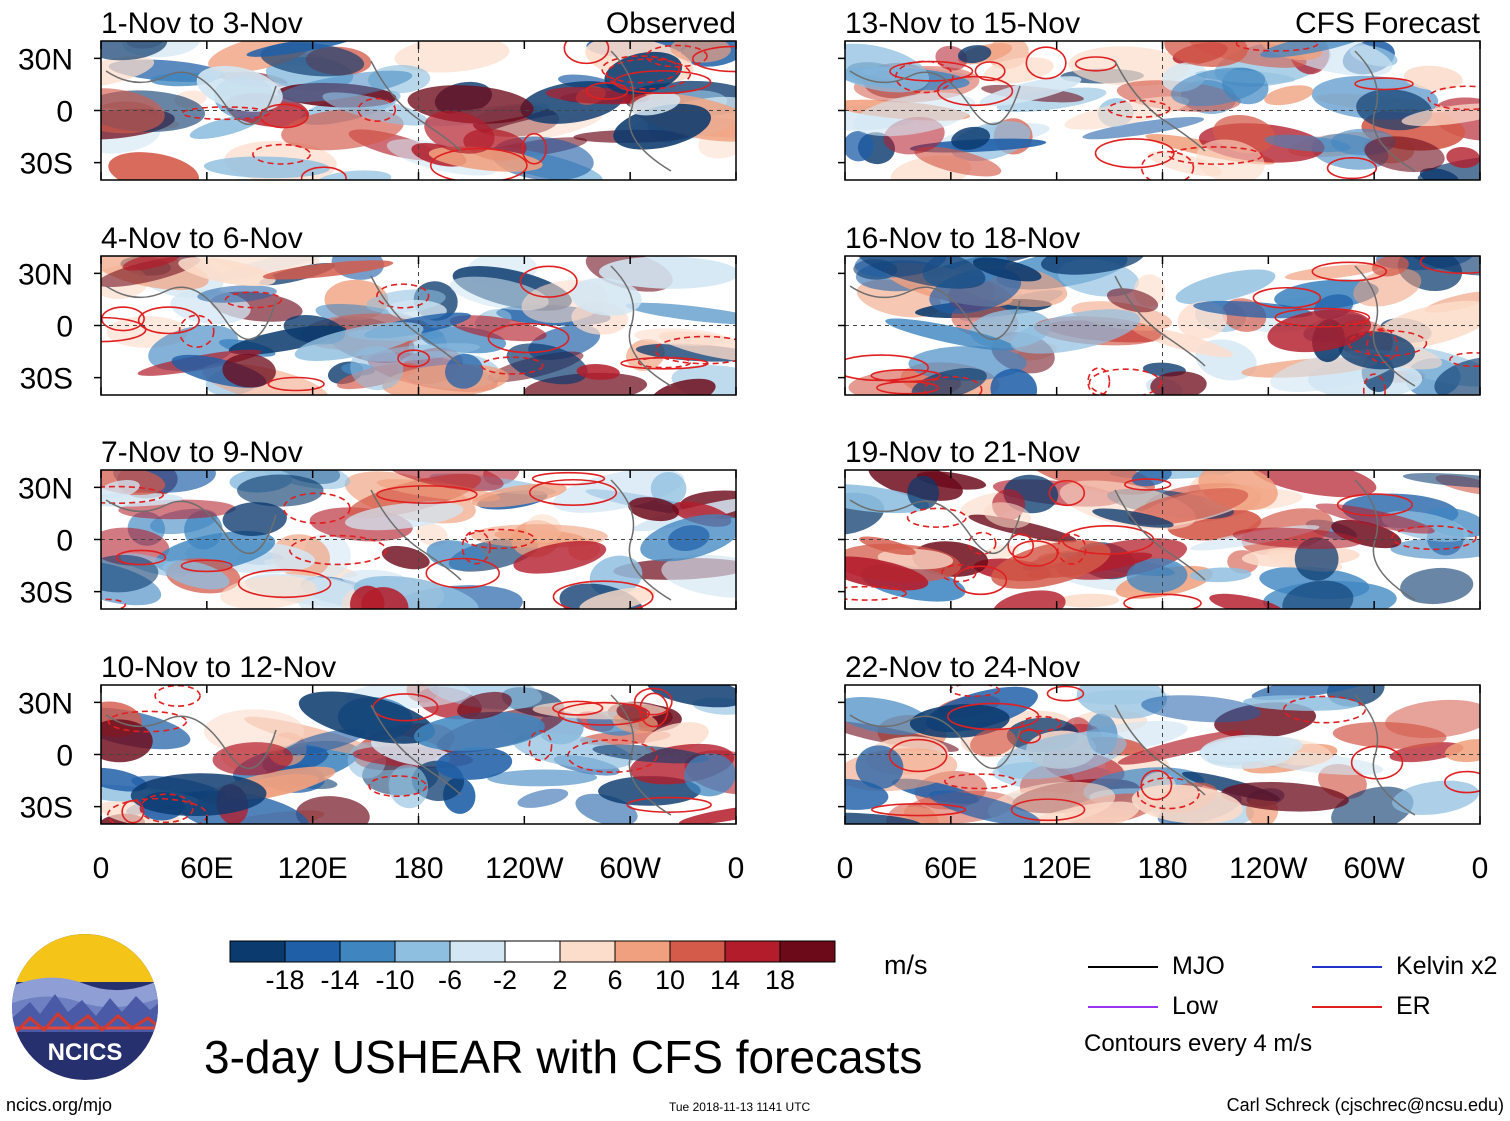 This screenshot has height=1121, width=1510. I want to click on colorbar-swatch, so click(257, 951).